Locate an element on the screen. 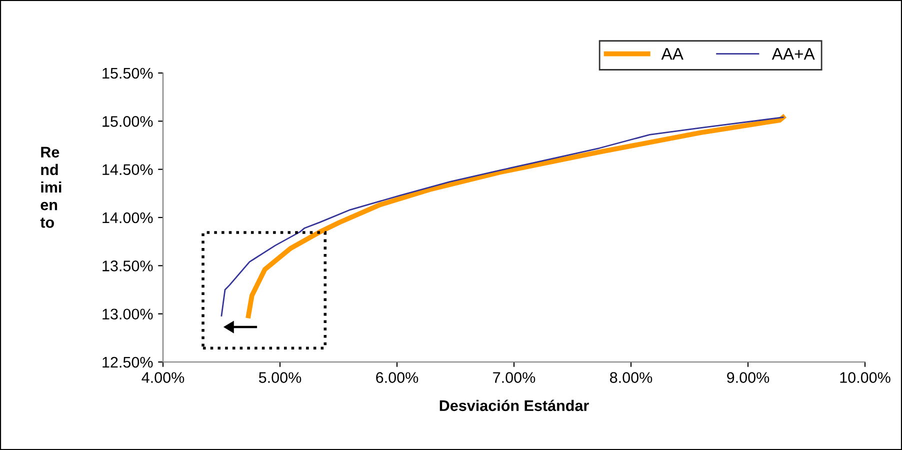 This screenshot has height=450, width=902. legend-label: AA is located at coordinates (672, 54).